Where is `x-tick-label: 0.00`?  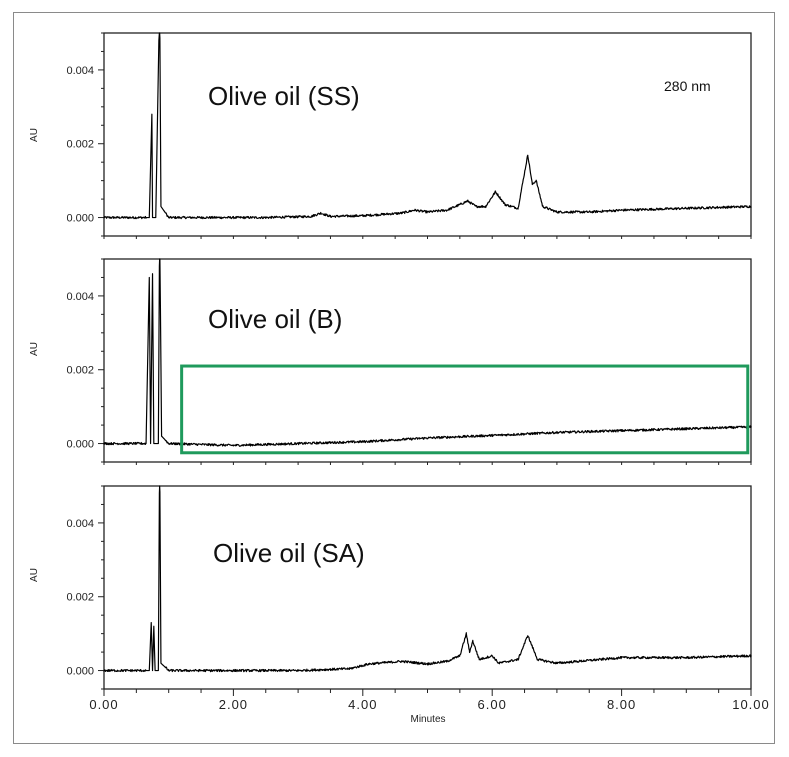 x-tick-label: 0.00 is located at coordinates (103, 704).